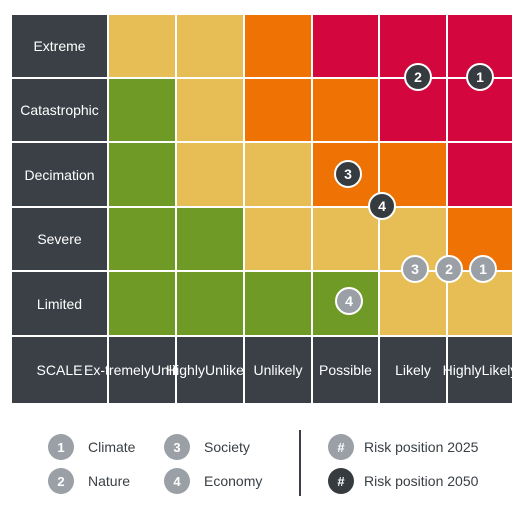 Image resolution: width=518 pixels, height=506 pixels. Describe the element at coordinates (421, 481) in the screenshot. I see `legend-2050-label: Risk position 2050` at that location.